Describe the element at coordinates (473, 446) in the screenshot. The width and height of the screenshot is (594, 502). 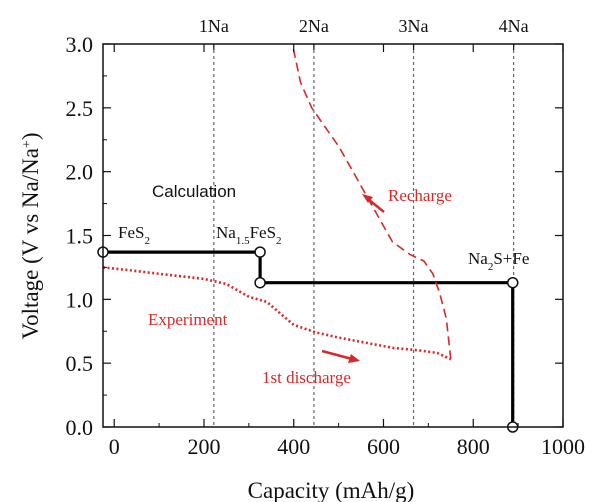
I see `x-tick-label: 800` at that location.